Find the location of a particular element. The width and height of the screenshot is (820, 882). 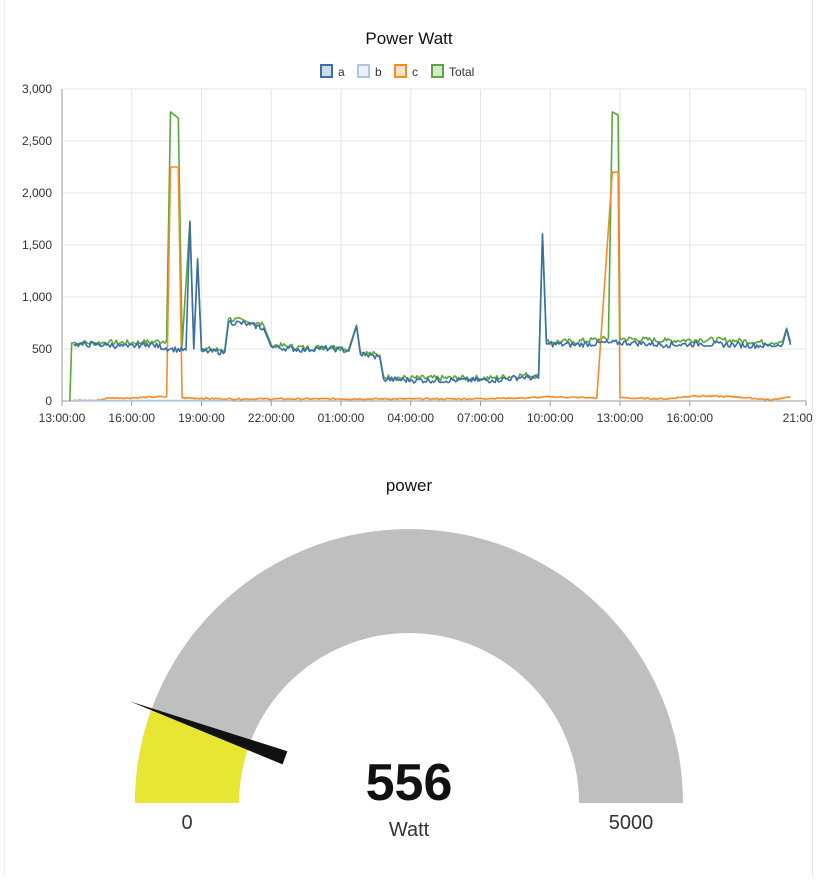

x-tick-label: 07:00:00 is located at coordinates (480, 418).